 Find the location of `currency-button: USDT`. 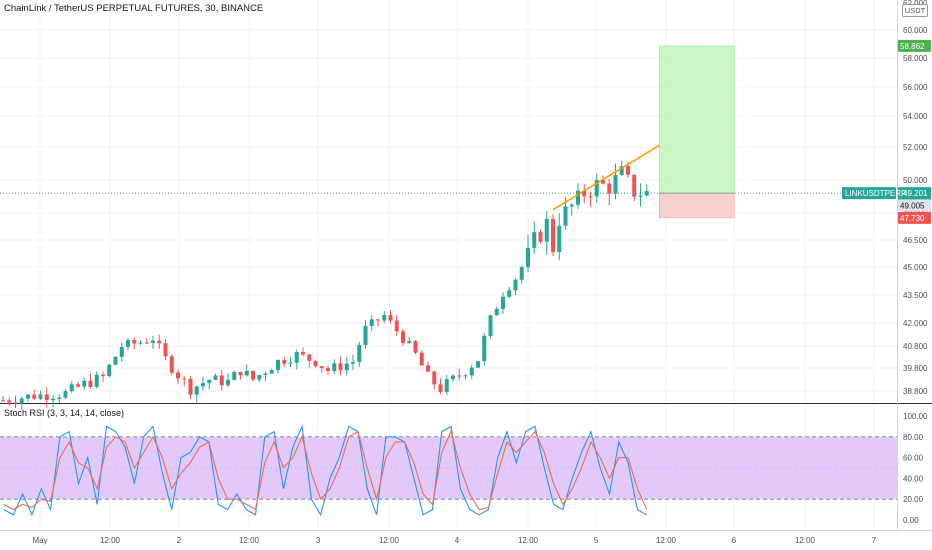

currency-button: USDT is located at coordinates (915, 10).